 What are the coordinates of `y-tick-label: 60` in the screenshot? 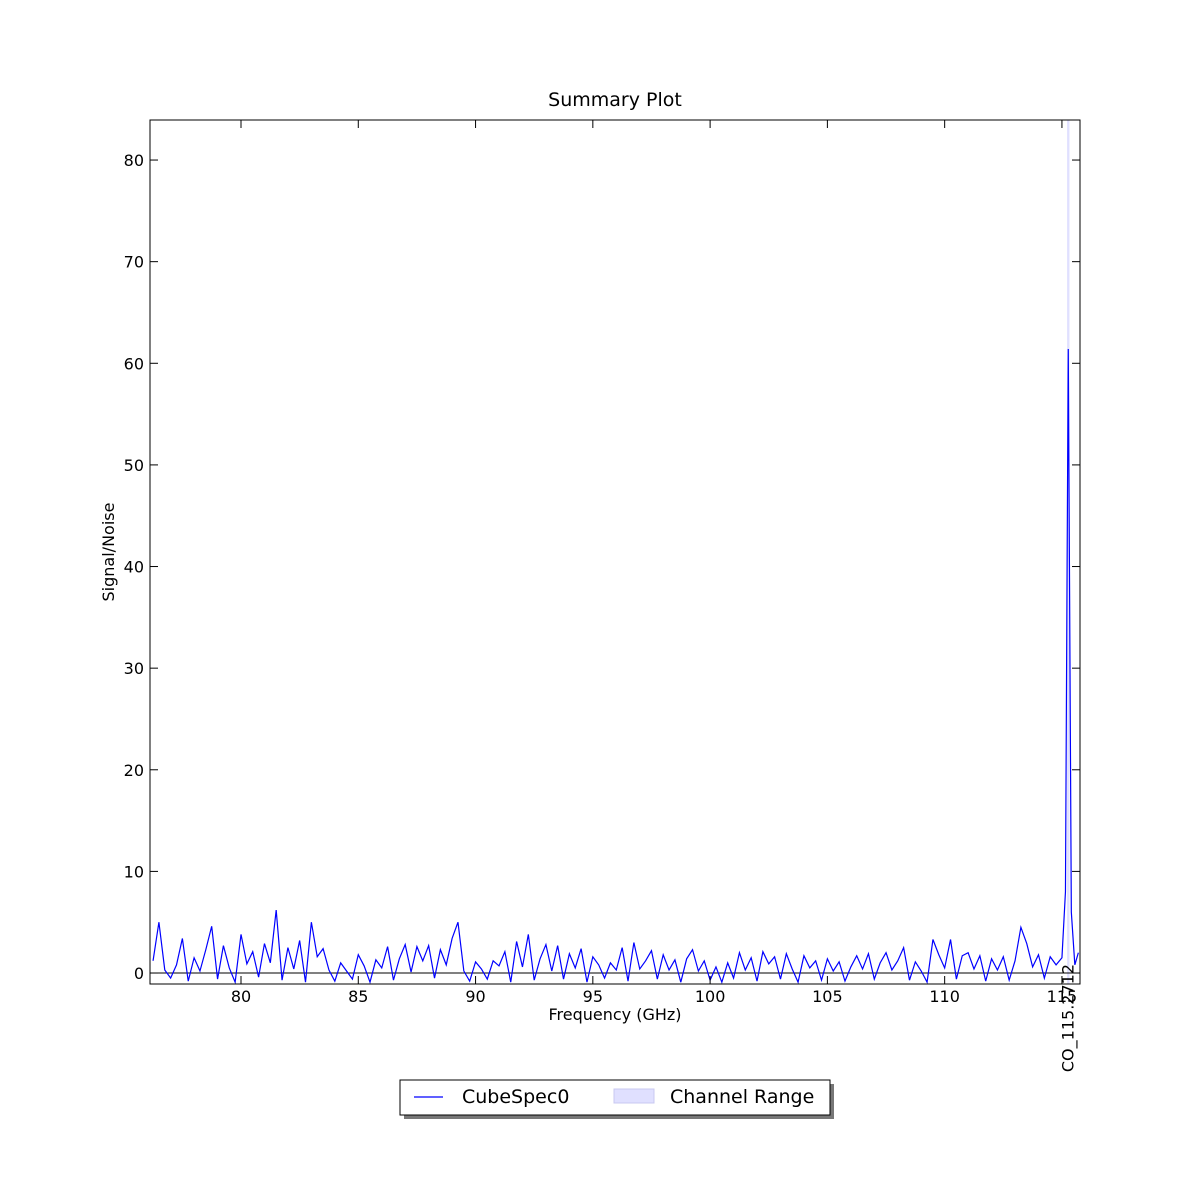 It's located at (134, 363).